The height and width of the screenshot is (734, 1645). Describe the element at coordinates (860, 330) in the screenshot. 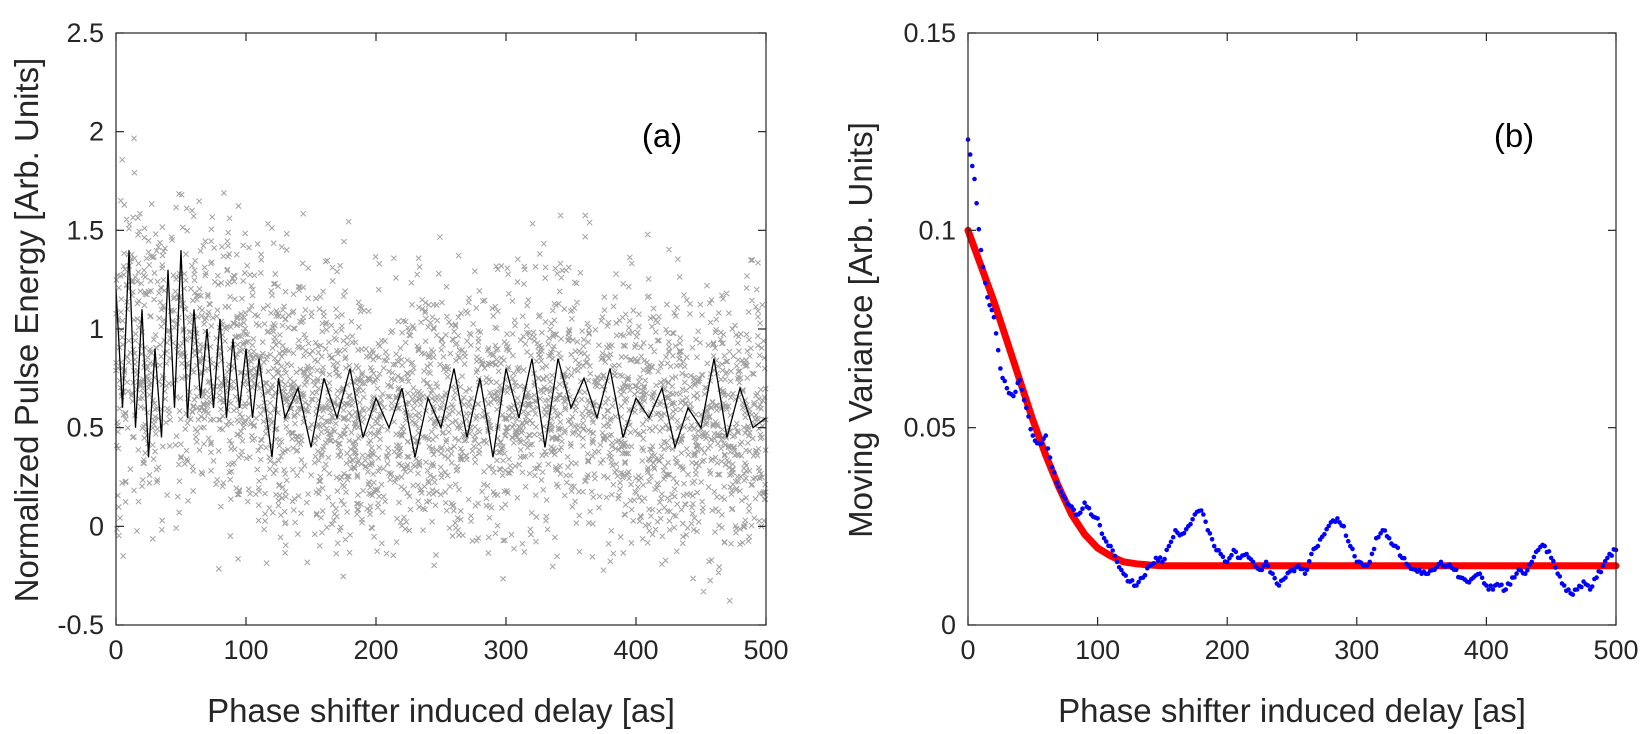

I see `panel-b-ylabel: Moving Variance [Arb. Units]` at that location.